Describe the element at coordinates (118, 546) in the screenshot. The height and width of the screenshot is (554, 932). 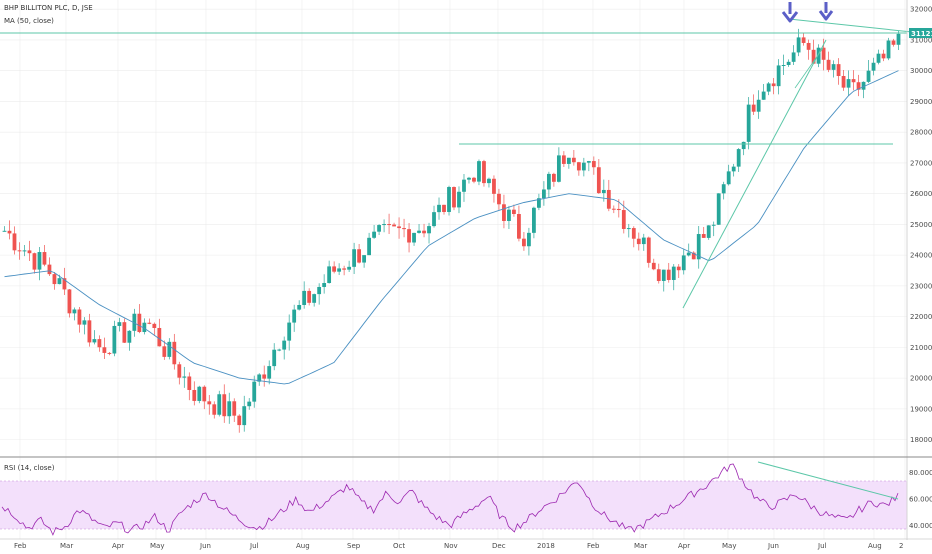
I see `time-tick-label: Apr` at that location.